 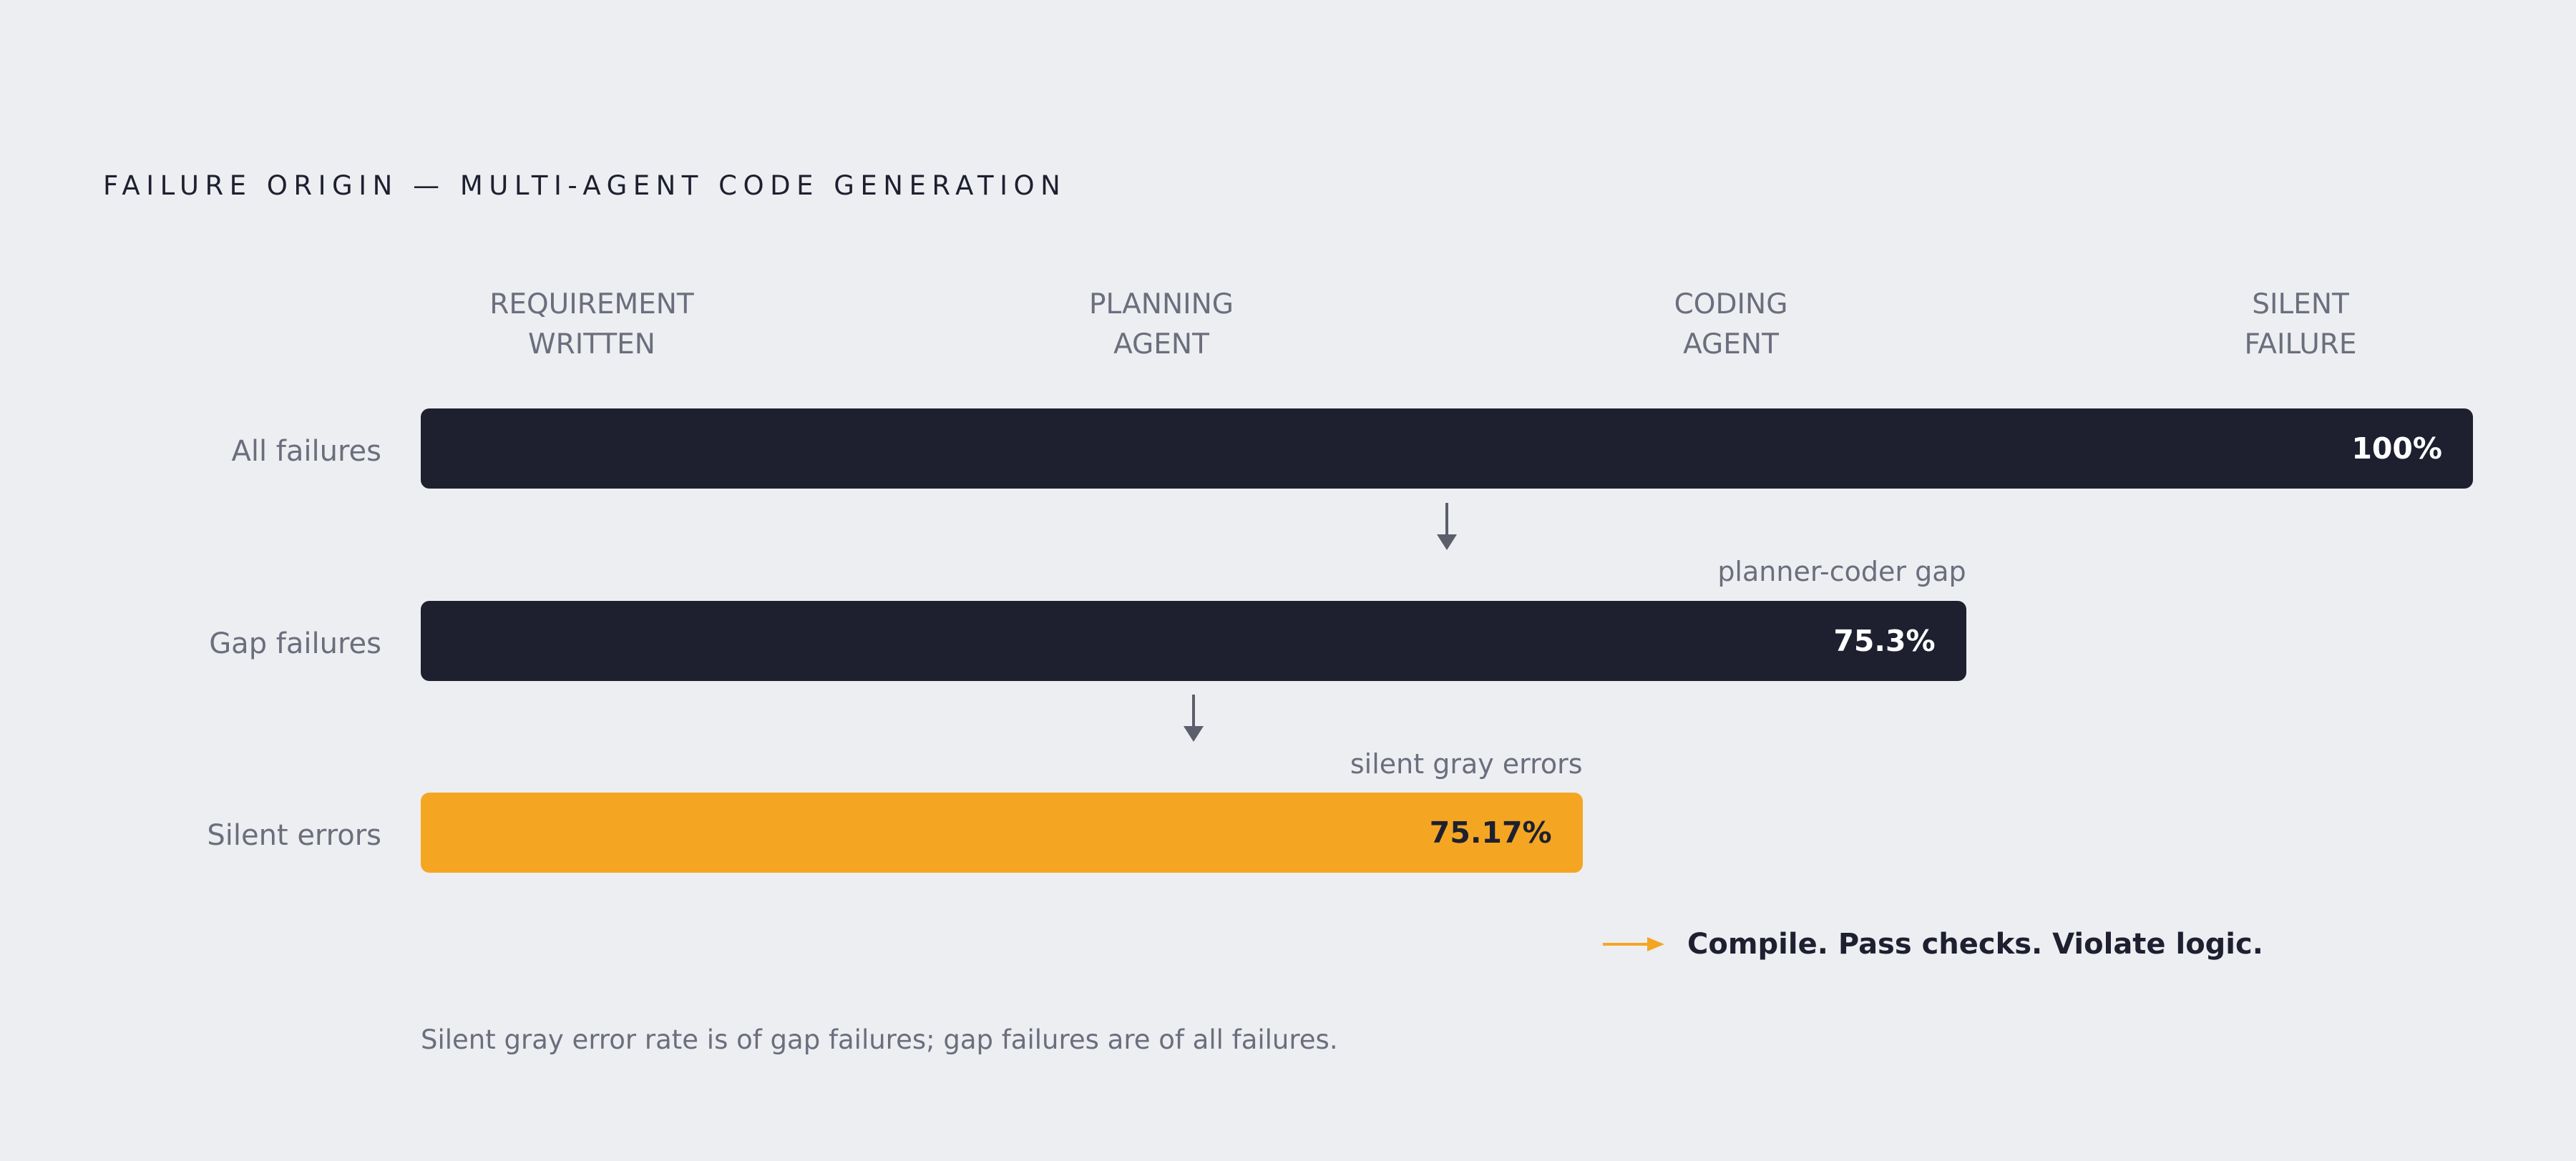 I want to click on stage-label-line: WRITTEN, so click(x=591, y=344).